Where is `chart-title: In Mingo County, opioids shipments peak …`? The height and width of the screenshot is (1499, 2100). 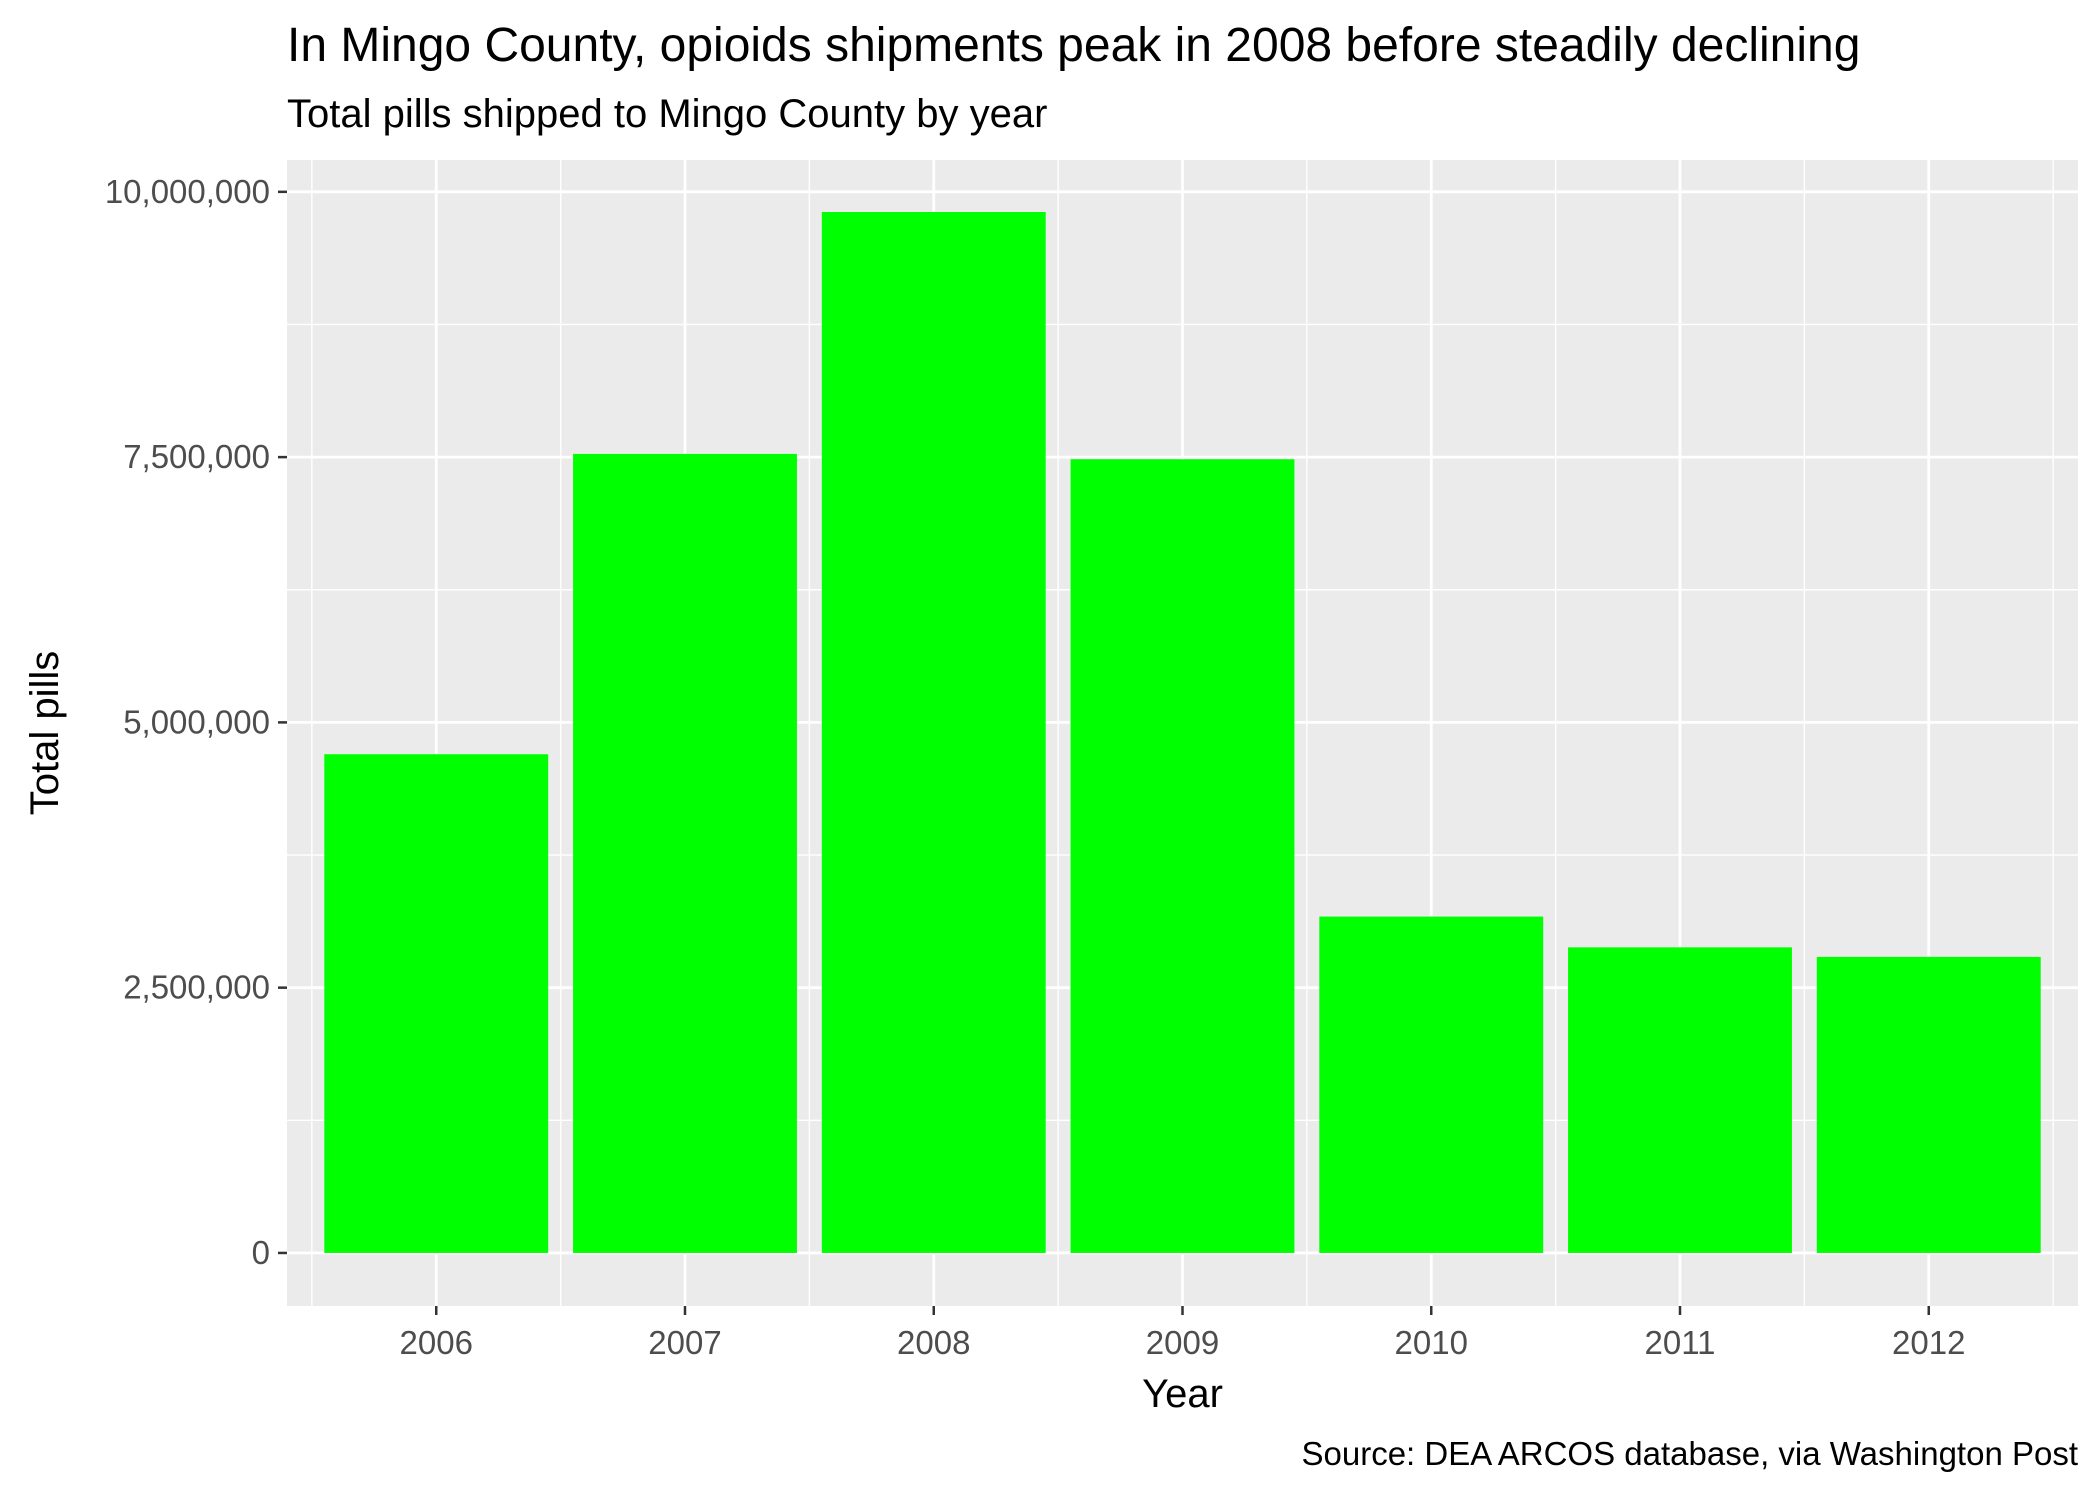 chart-title: In Mingo County, opioids shipments peak … is located at coordinates (1074, 45).